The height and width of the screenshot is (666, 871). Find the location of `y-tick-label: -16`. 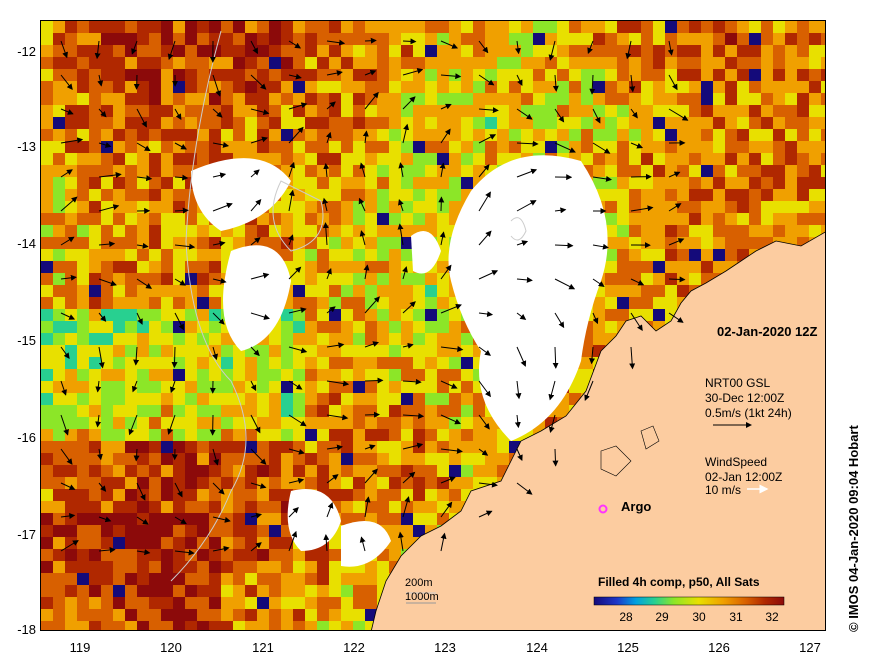

y-tick-label: -16 is located at coordinates (26, 437).